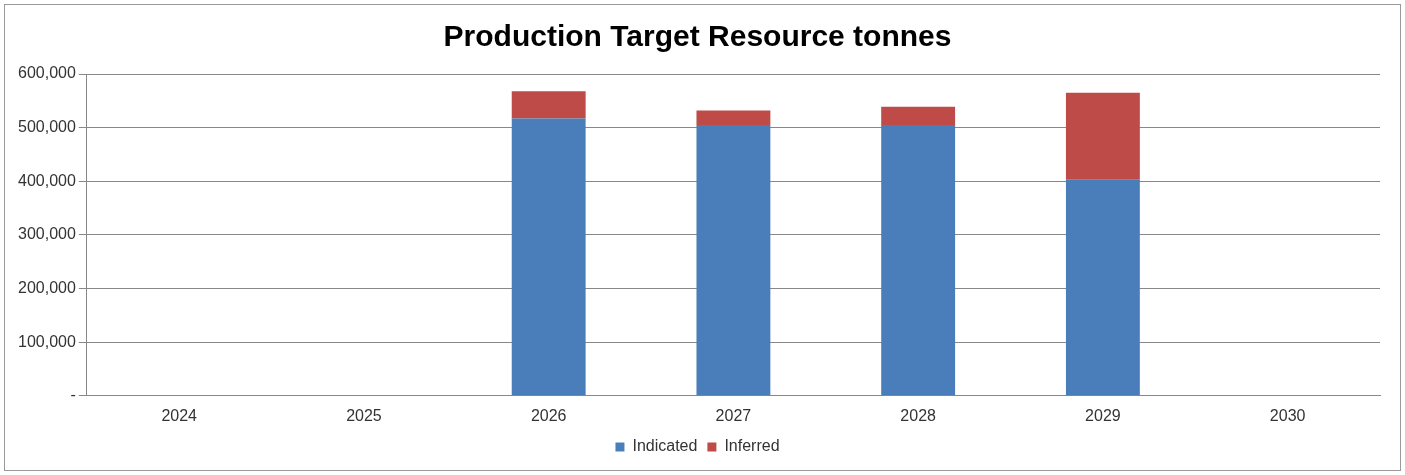  I want to click on y-tick-label: 200,000, so click(46, 287).